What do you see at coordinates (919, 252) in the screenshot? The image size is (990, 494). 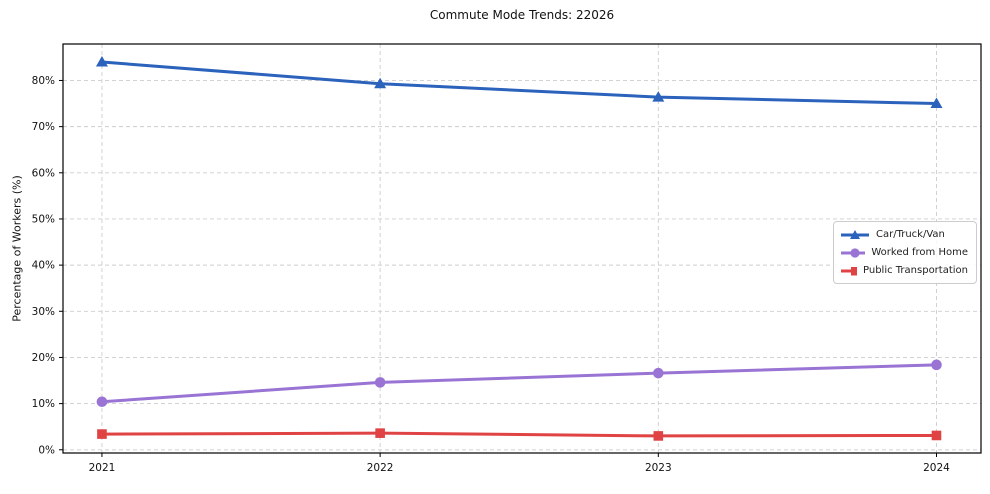 I see `legend-label: Worked from Home` at bounding box center [919, 252].